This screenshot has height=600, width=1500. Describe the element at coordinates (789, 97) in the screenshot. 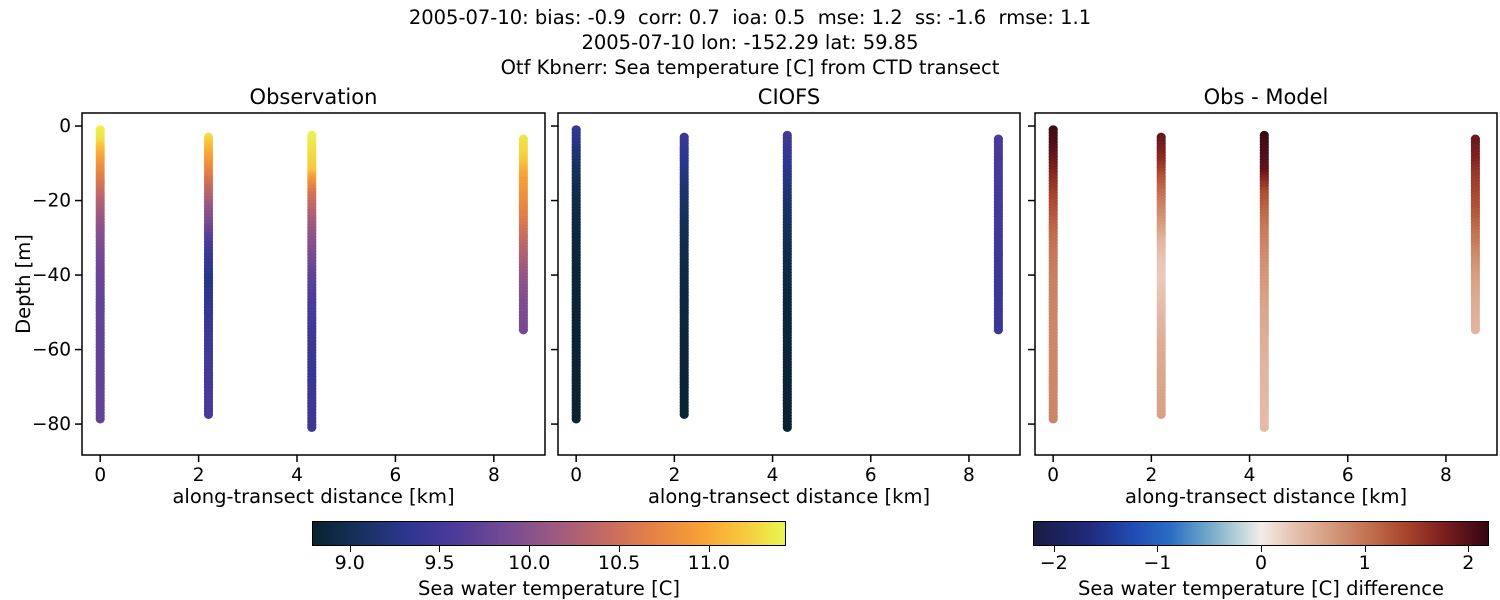

I see `subplot-title: CIOFS` at that location.